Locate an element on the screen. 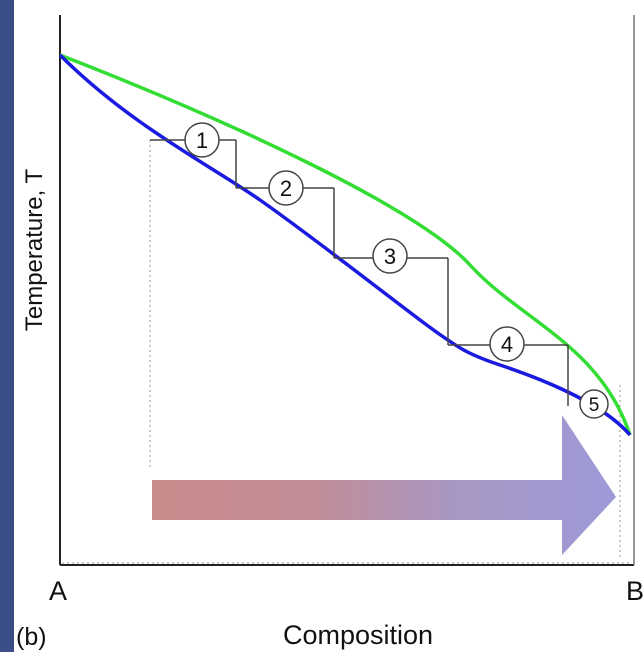  step-2-label: 2 is located at coordinates (286, 188).